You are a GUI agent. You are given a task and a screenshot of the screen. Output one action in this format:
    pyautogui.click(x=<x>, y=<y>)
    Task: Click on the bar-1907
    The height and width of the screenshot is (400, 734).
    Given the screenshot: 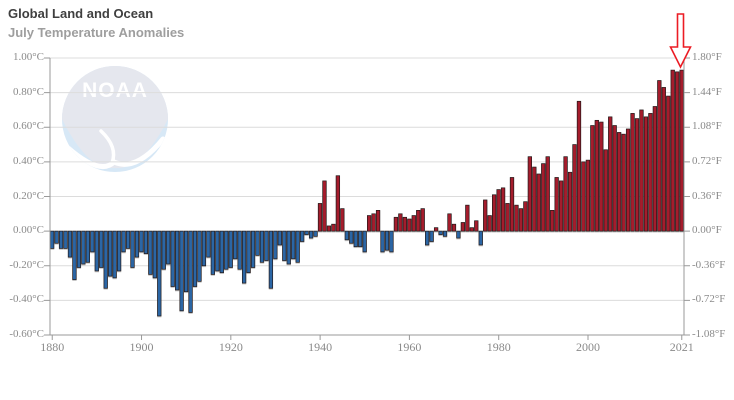 What is the action you would take?
    pyautogui.click(x=172, y=258)
    